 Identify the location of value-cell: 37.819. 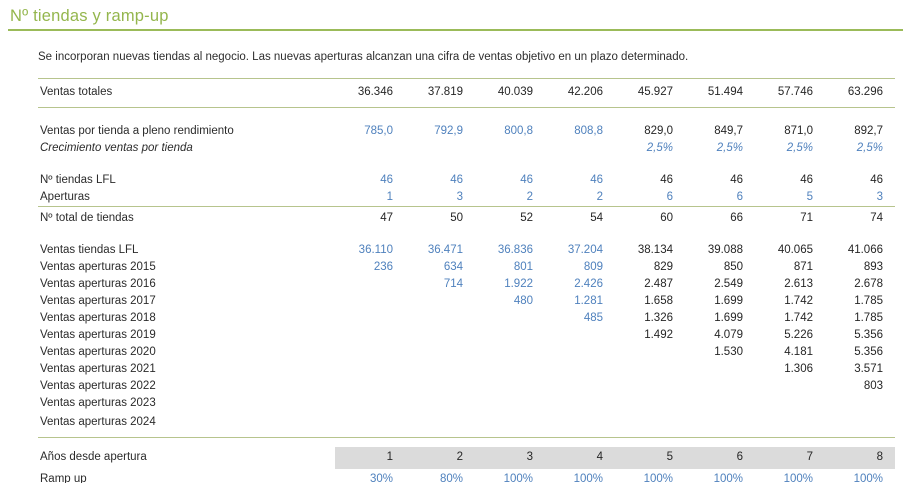
(440, 93).